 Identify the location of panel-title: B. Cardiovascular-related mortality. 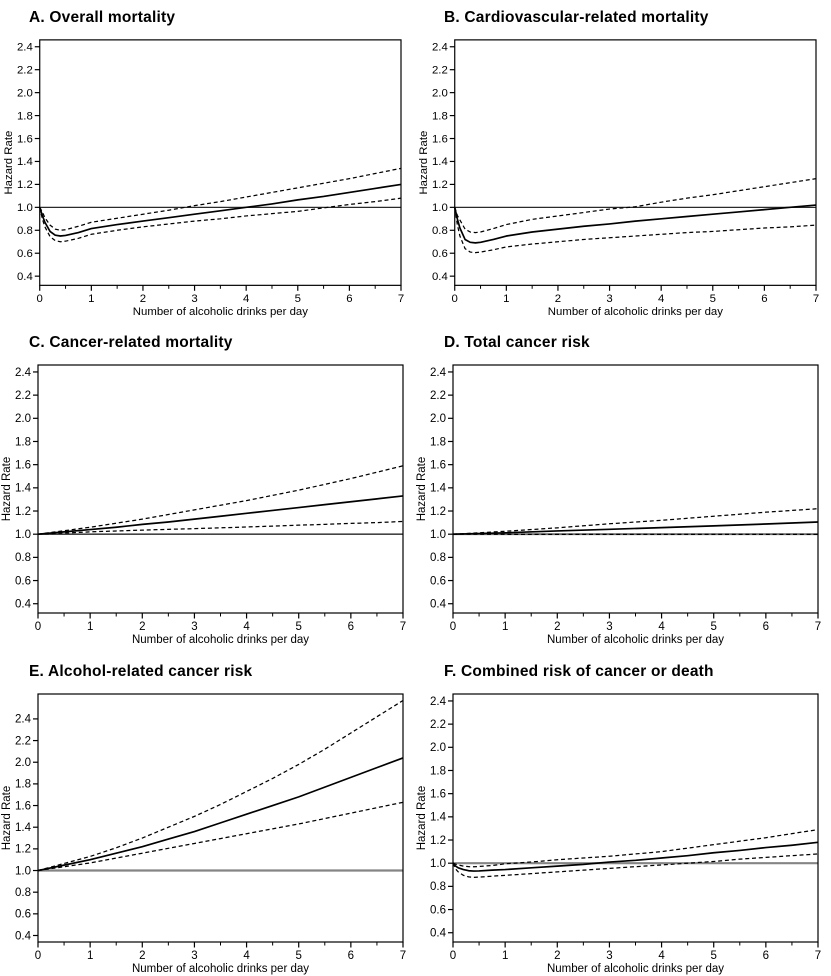
(576, 17).